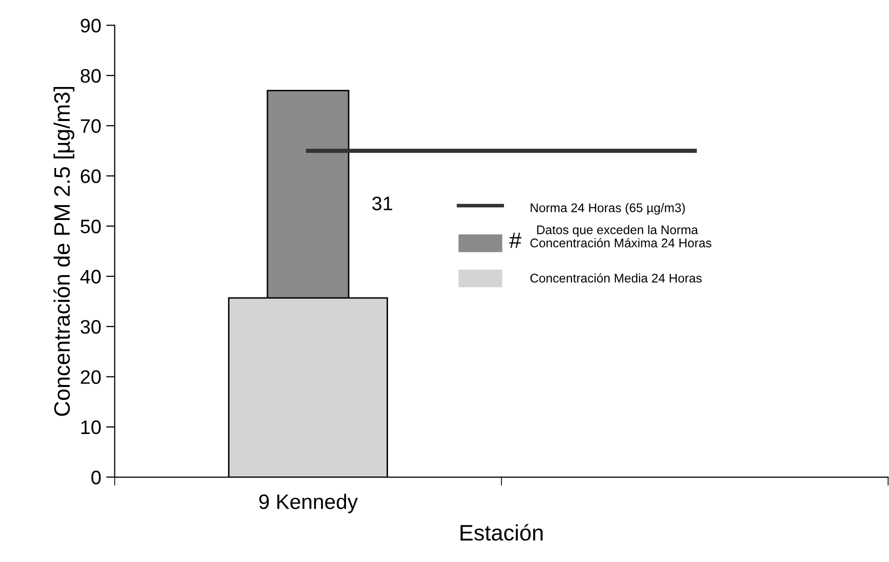 The height and width of the screenshot is (562, 889). Describe the element at coordinates (90, 75) in the screenshot. I see `y-tick-label: 80` at that location.